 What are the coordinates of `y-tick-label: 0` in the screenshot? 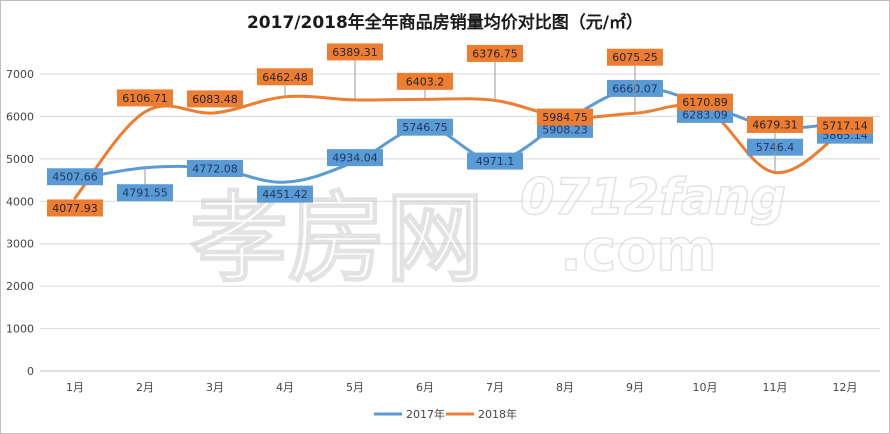 It's located at (30, 371).